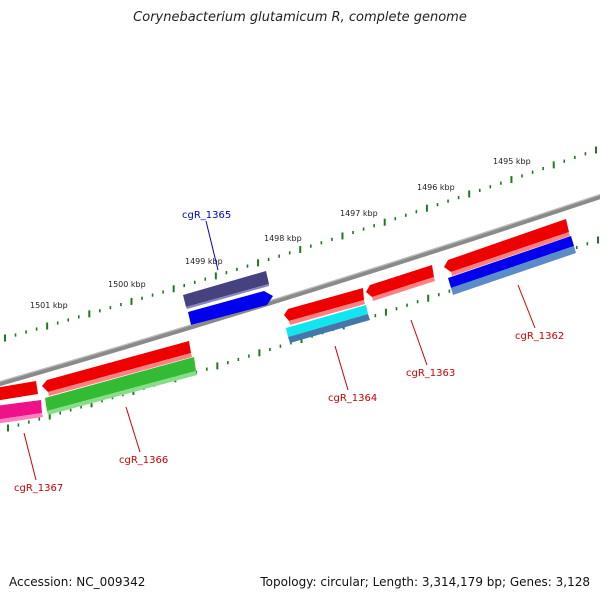  What do you see at coordinates (77, 582) in the screenshot?
I see `accession-text: Accession: NC_009342` at bounding box center [77, 582].